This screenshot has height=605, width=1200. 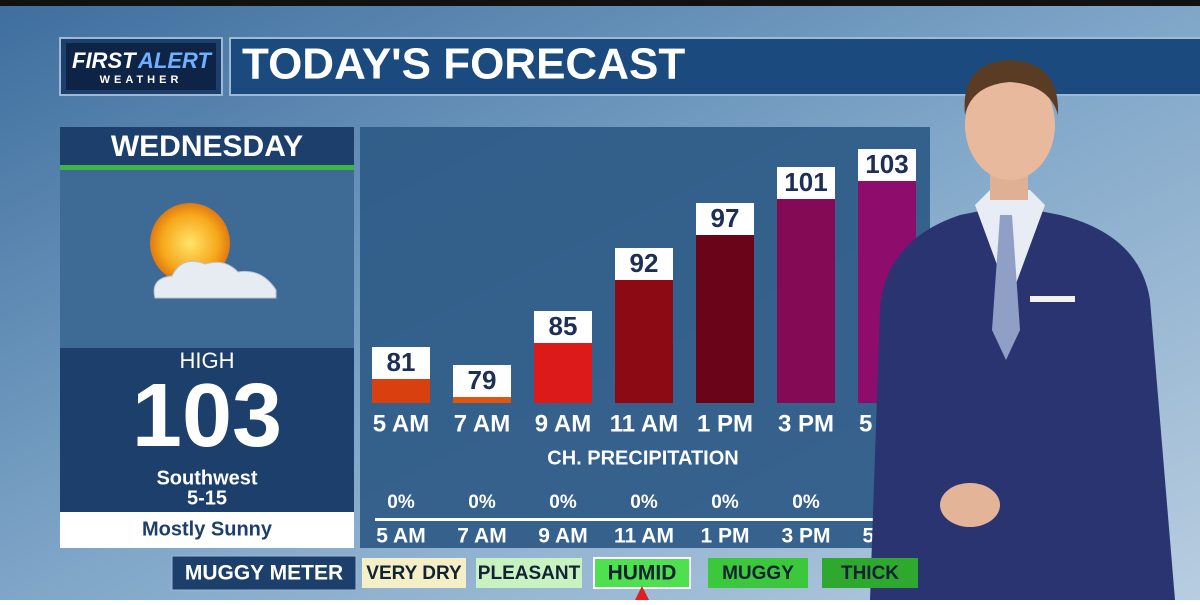 I want to click on value-label: 101, so click(x=805, y=182).